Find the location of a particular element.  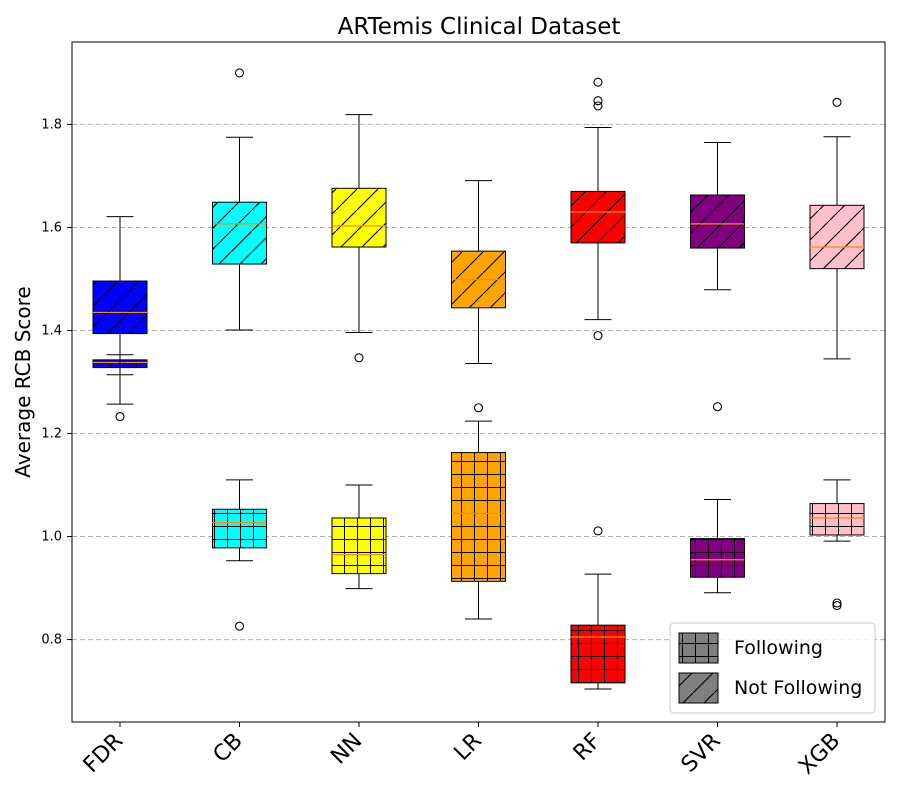

x-tick-label: RF is located at coordinates (587, 747).